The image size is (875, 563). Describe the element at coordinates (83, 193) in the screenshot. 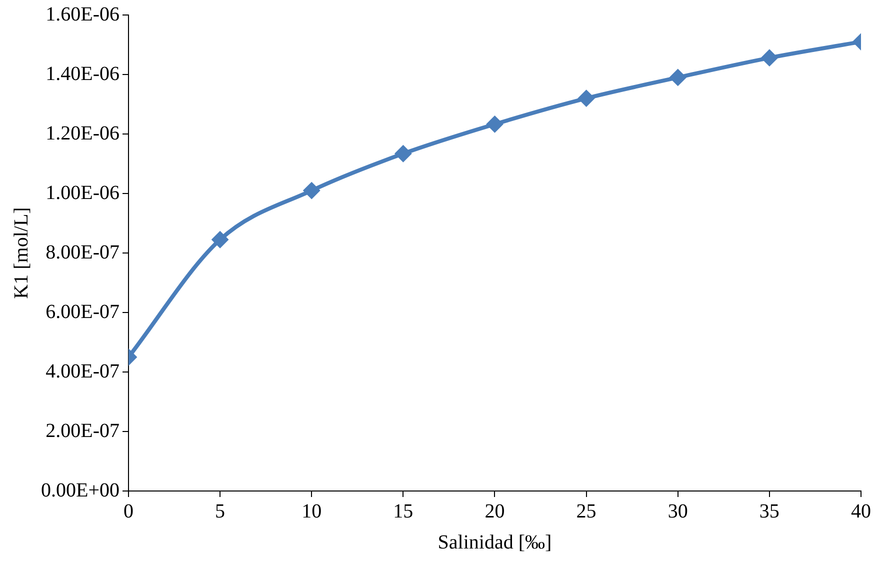

I see `y-tick-label: 1.00E-06` at that location.